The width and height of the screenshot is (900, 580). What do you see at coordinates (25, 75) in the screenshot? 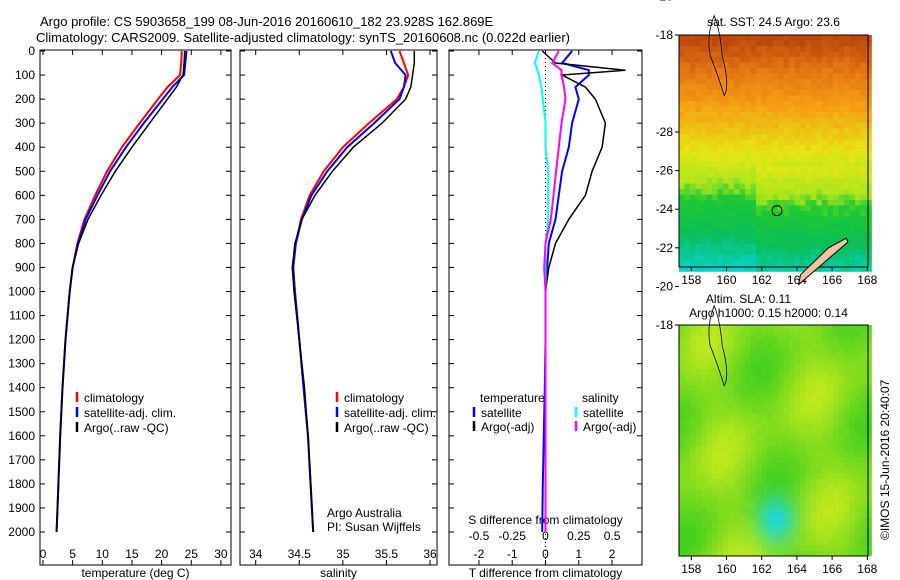
I see `y-tick-label: 100` at bounding box center [25, 75].